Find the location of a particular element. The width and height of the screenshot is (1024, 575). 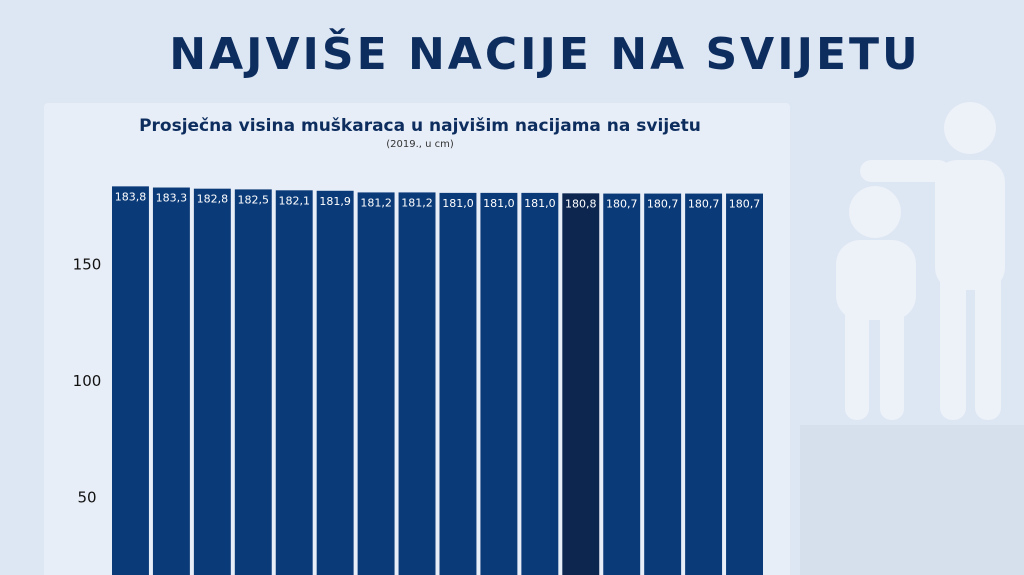

y-tick-label: 100 is located at coordinates (87, 381).